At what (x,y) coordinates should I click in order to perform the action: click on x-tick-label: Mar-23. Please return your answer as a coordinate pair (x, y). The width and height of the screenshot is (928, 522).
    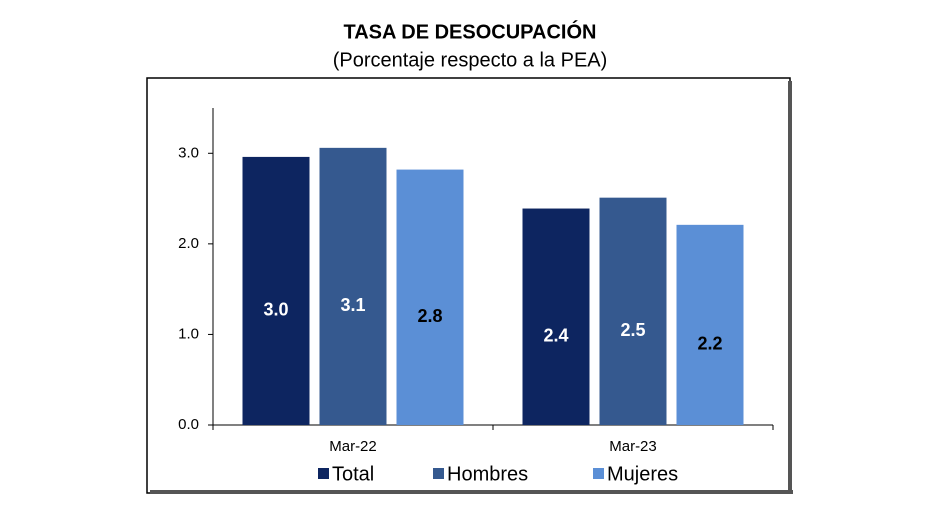
    Looking at the image, I should click on (633, 446).